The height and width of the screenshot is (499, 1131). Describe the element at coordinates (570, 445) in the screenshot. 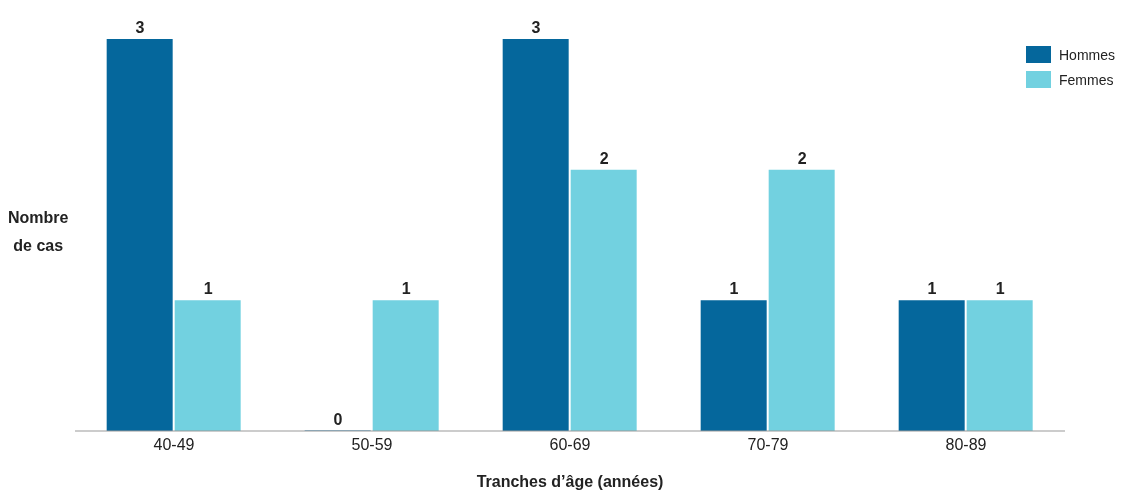

I see `x-tick-label: 60-69` at that location.